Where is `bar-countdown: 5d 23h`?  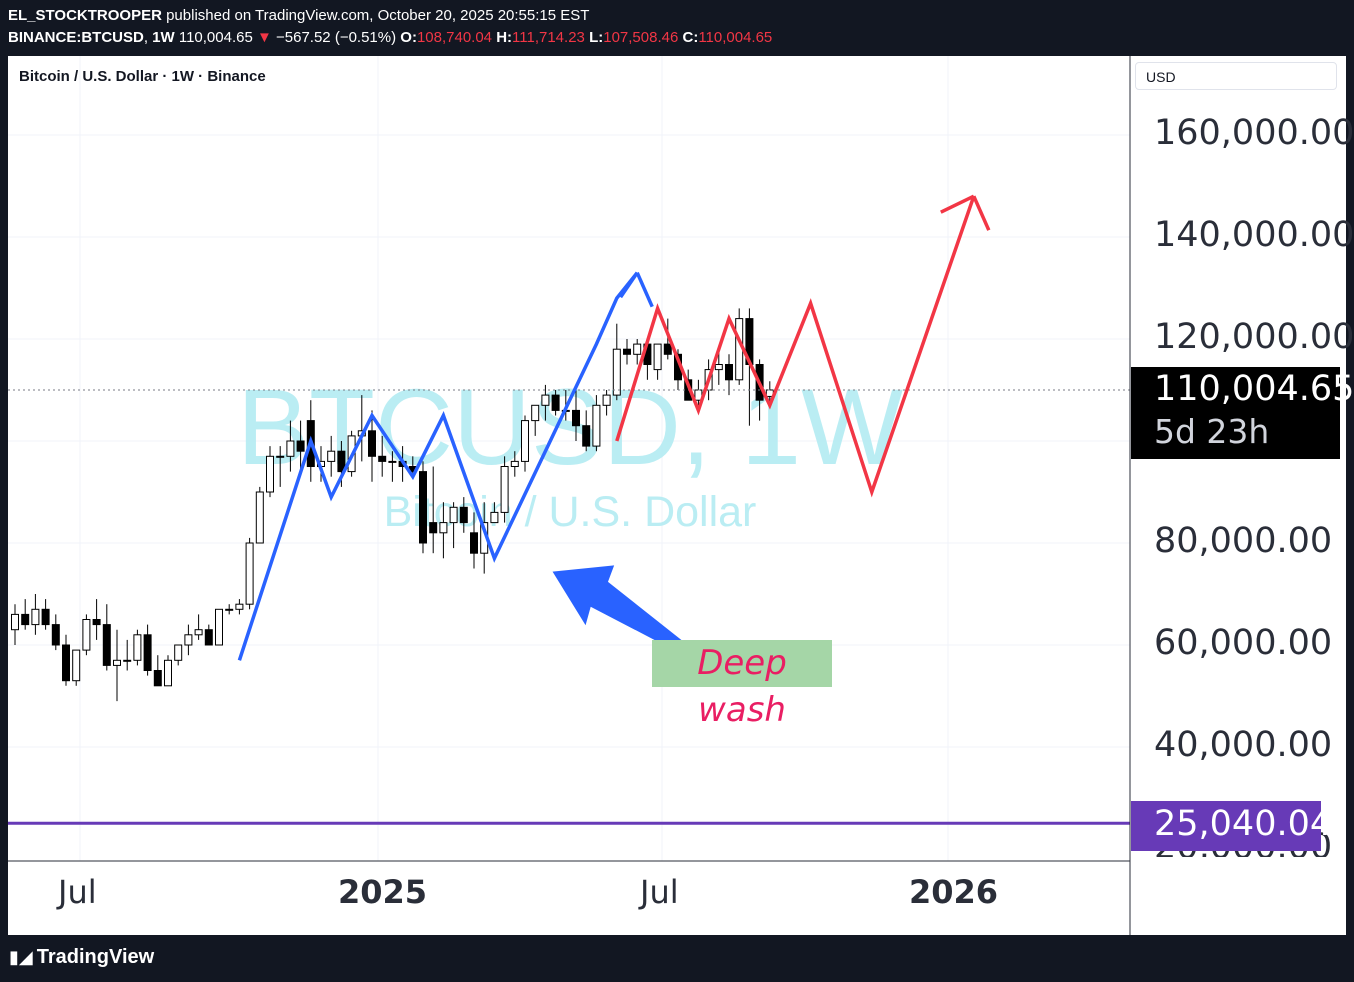
bar-countdown: 5d 23h is located at coordinates (1212, 431).